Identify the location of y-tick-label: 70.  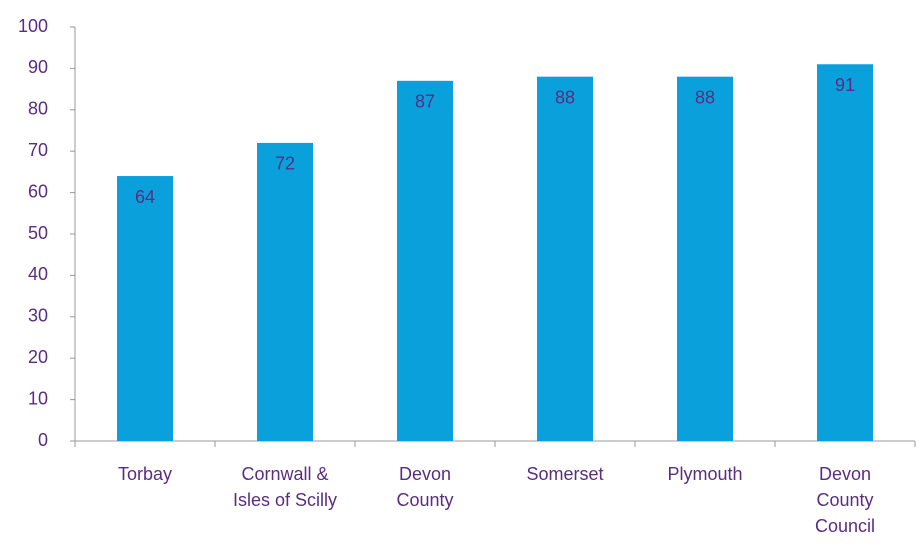
(38, 150).